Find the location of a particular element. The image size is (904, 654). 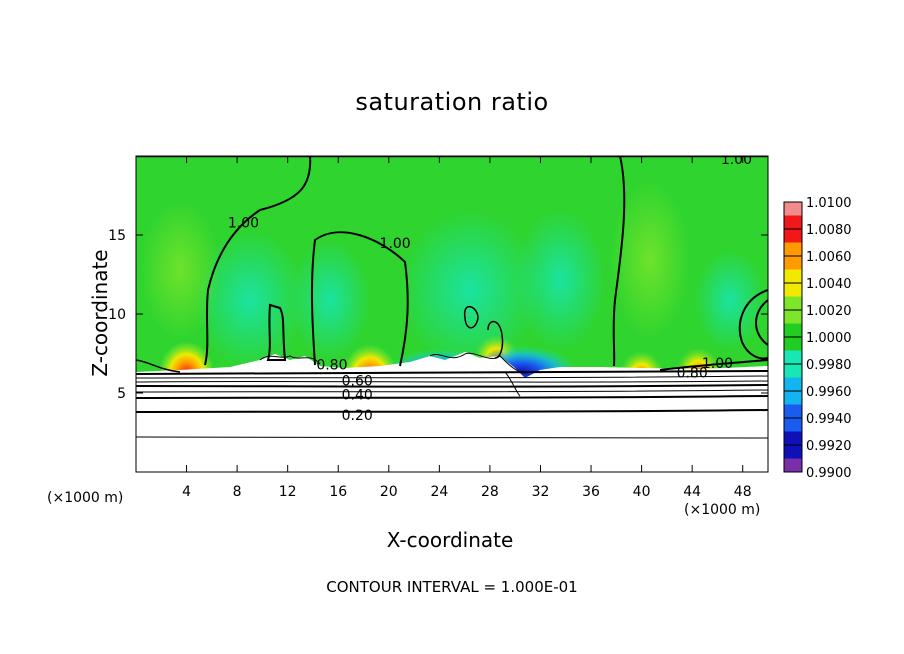

contour-label-4: 0.80 is located at coordinates (331, 366).